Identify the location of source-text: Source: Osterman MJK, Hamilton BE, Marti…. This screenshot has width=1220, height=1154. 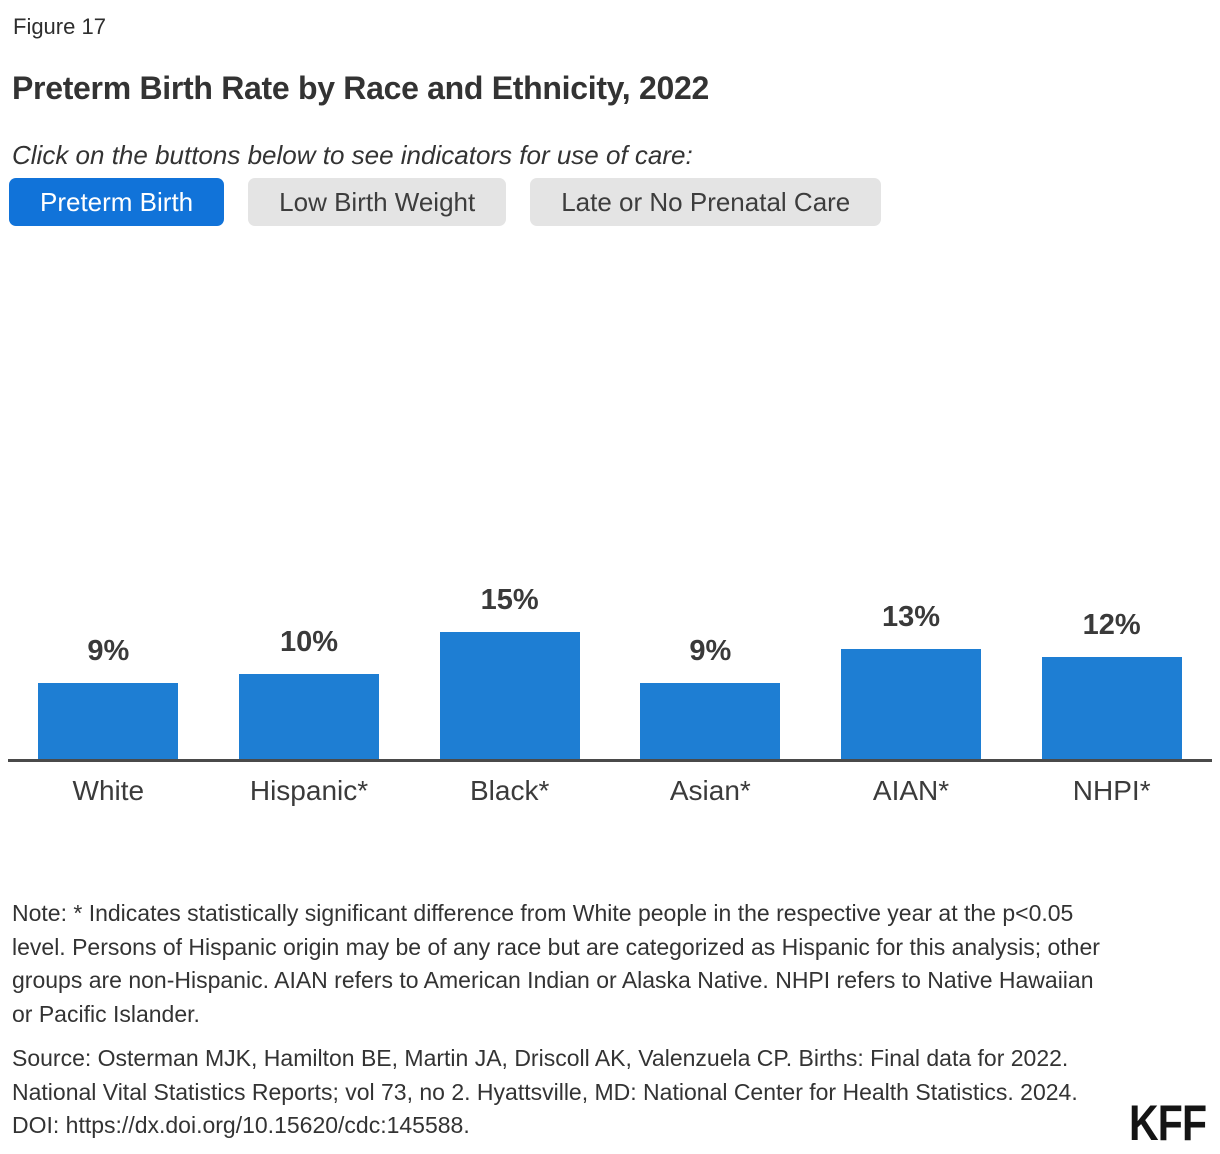
(545, 1091).